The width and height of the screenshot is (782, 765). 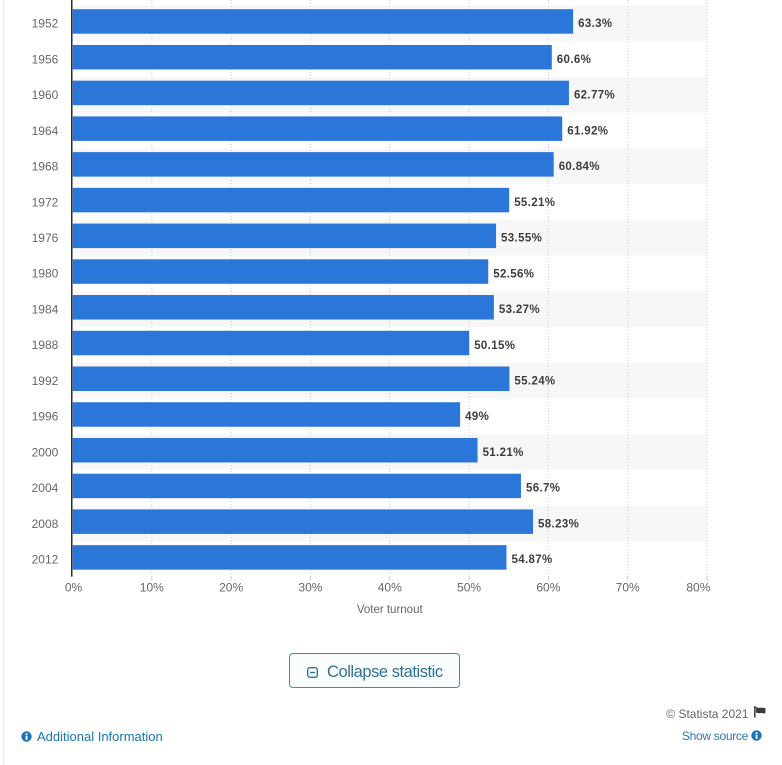 What do you see at coordinates (45, 274) in the screenshot?
I see `svg-text: 1980` at bounding box center [45, 274].